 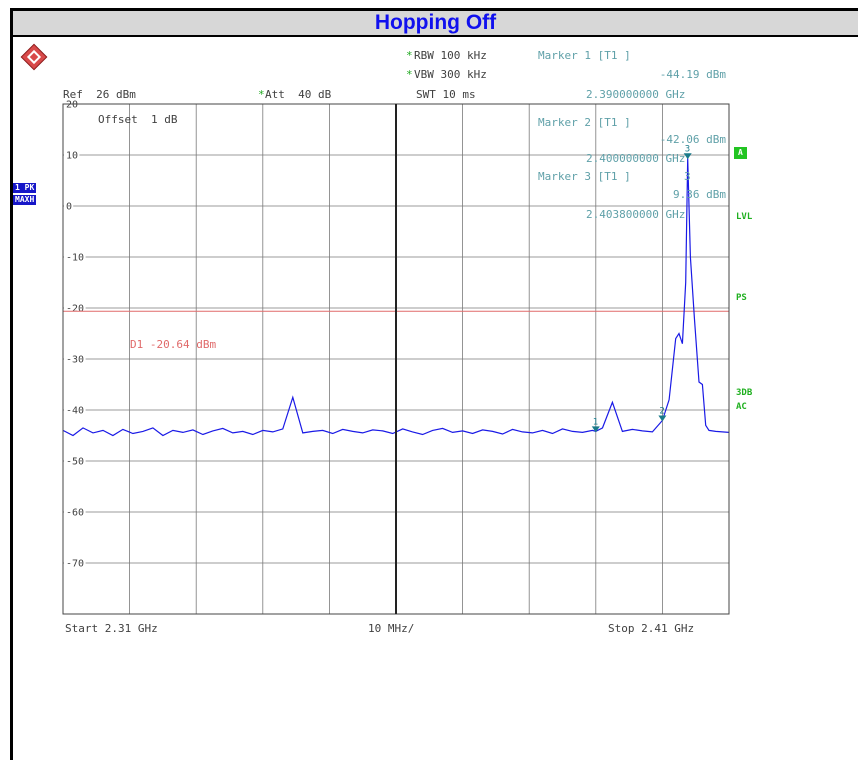 I want to click on marker-1-number: 1, so click(x=595, y=422).